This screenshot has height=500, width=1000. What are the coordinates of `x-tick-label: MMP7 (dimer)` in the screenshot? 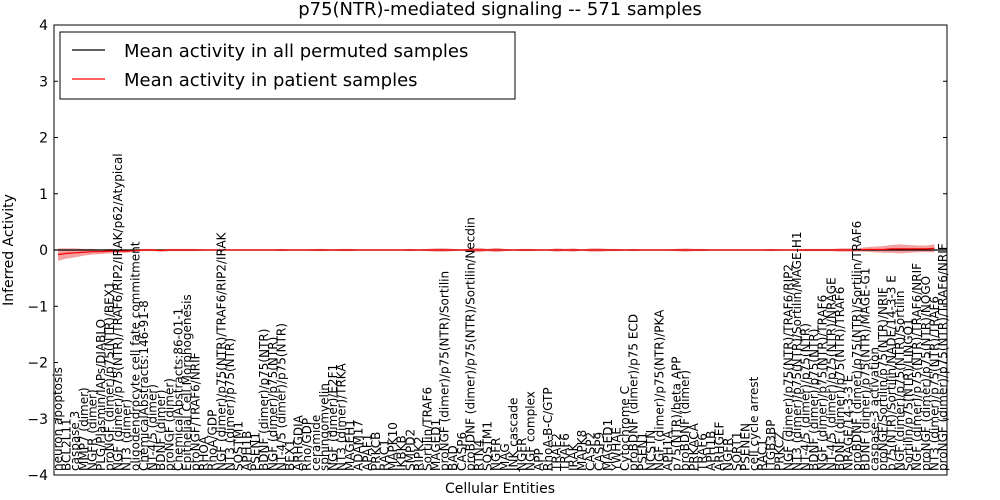 It's located at (84, 429).